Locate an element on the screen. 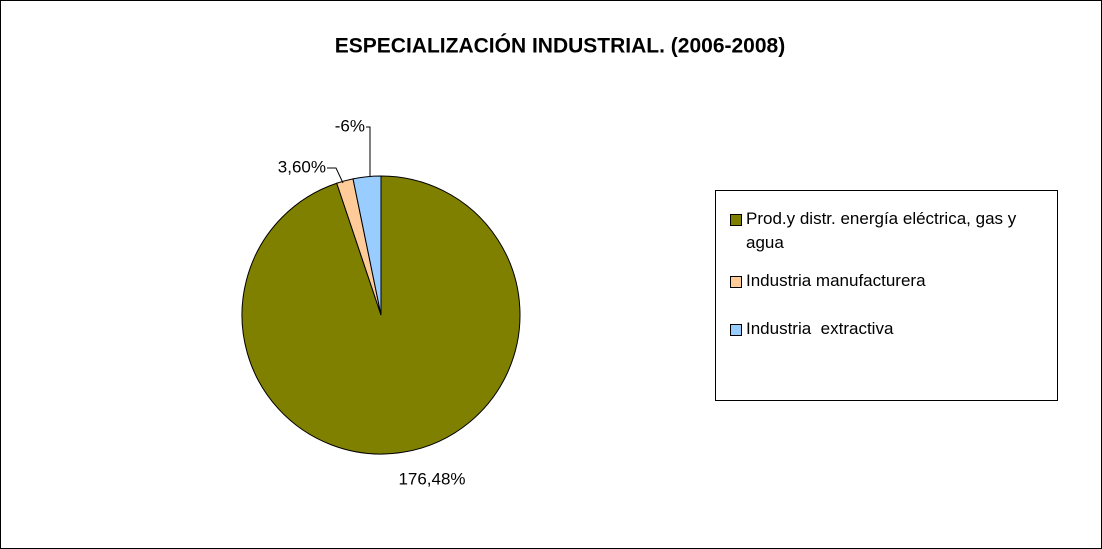 This screenshot has width=1102, height=549. data-label: 3,60% is located at coordinates (302, 166).